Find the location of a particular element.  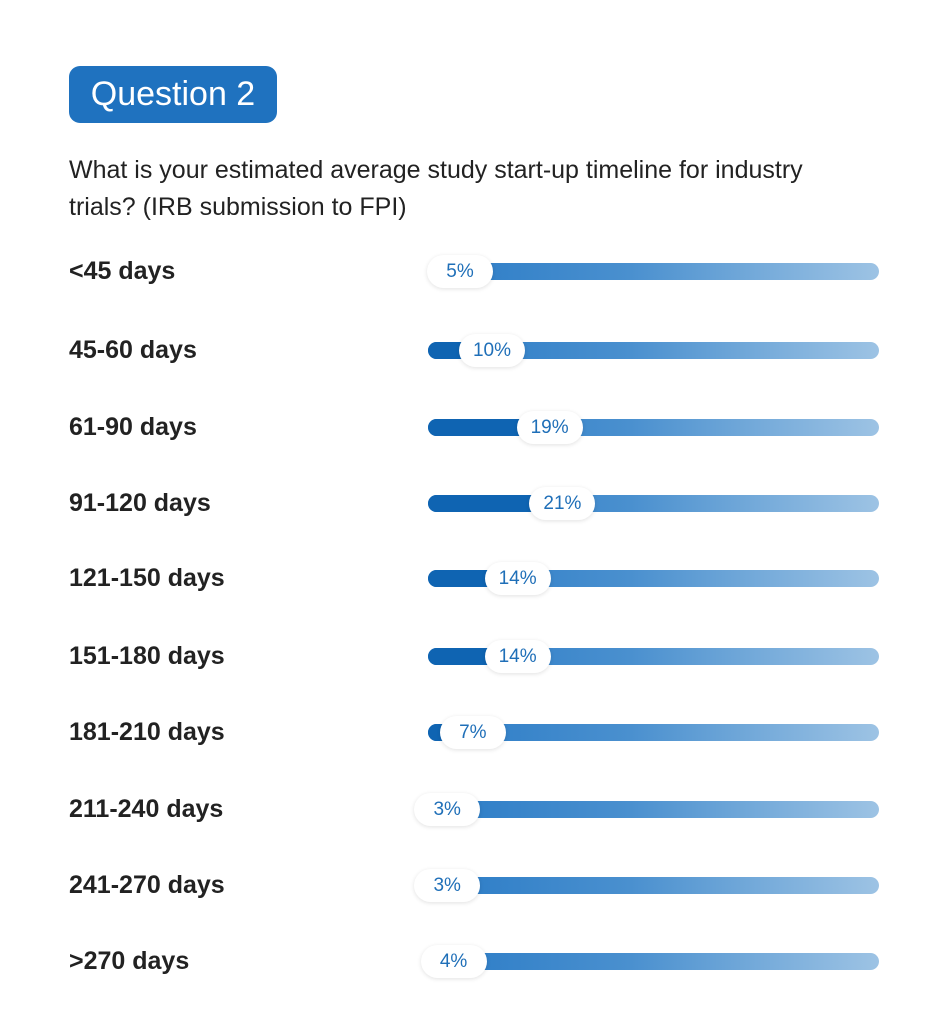

category-label: 211-240 days is located at coordinates (146, 809).